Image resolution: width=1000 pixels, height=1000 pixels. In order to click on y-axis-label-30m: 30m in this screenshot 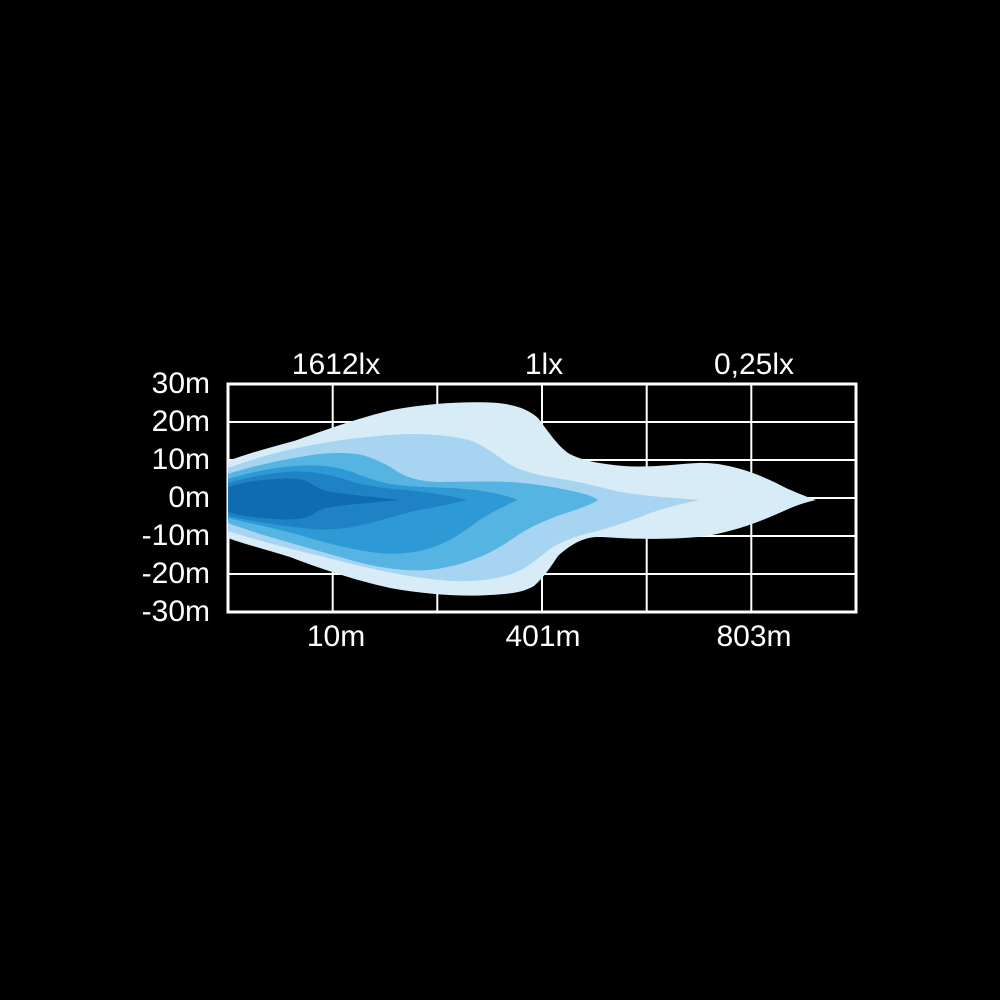, I will do `click(180, 383)`.